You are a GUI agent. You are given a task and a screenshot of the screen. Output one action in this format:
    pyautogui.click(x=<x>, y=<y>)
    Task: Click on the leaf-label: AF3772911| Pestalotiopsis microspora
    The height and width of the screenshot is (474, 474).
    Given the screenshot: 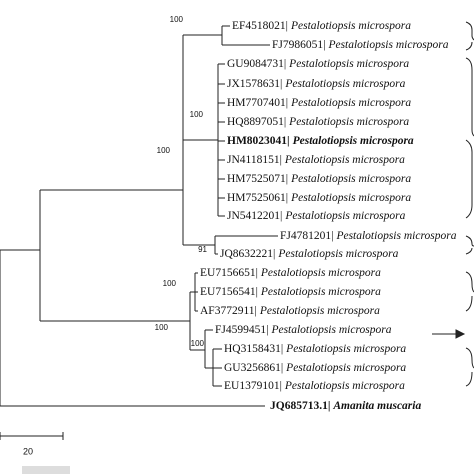 What is the action you would take?
    pyautogui.click(x=290, y=311)
    